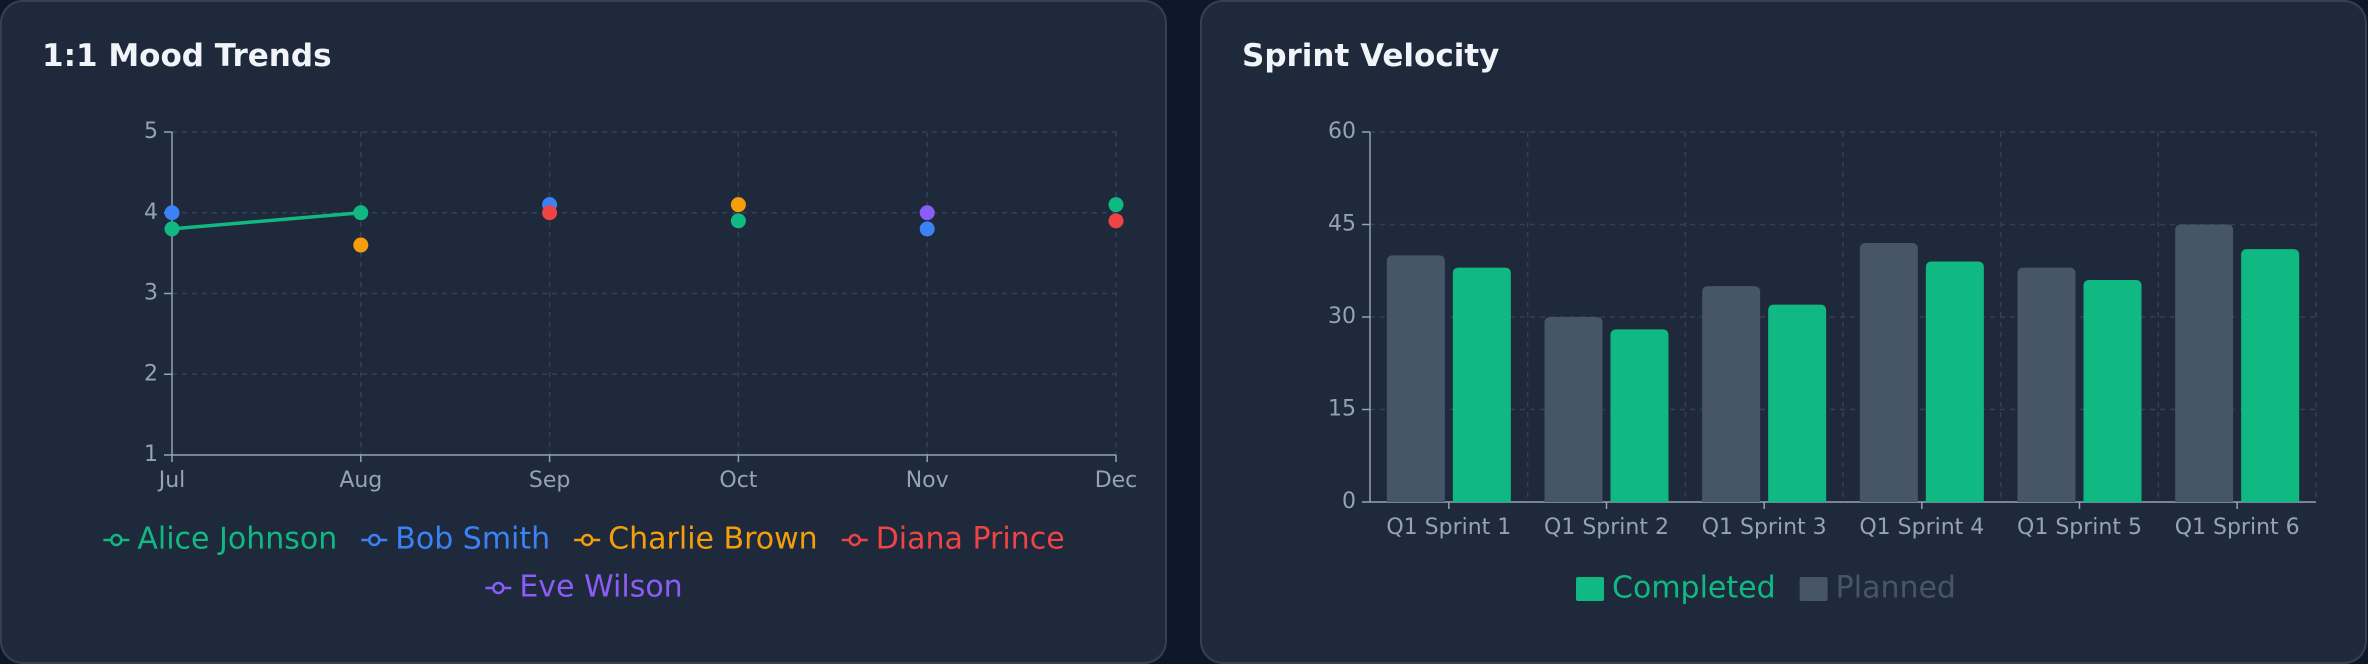 This screenshot has height=664, width=2368. Describe the element at coordinates (1921, 527) in the screenshot. I see `x-tick-label: Q1 Sprint 4` at that location.